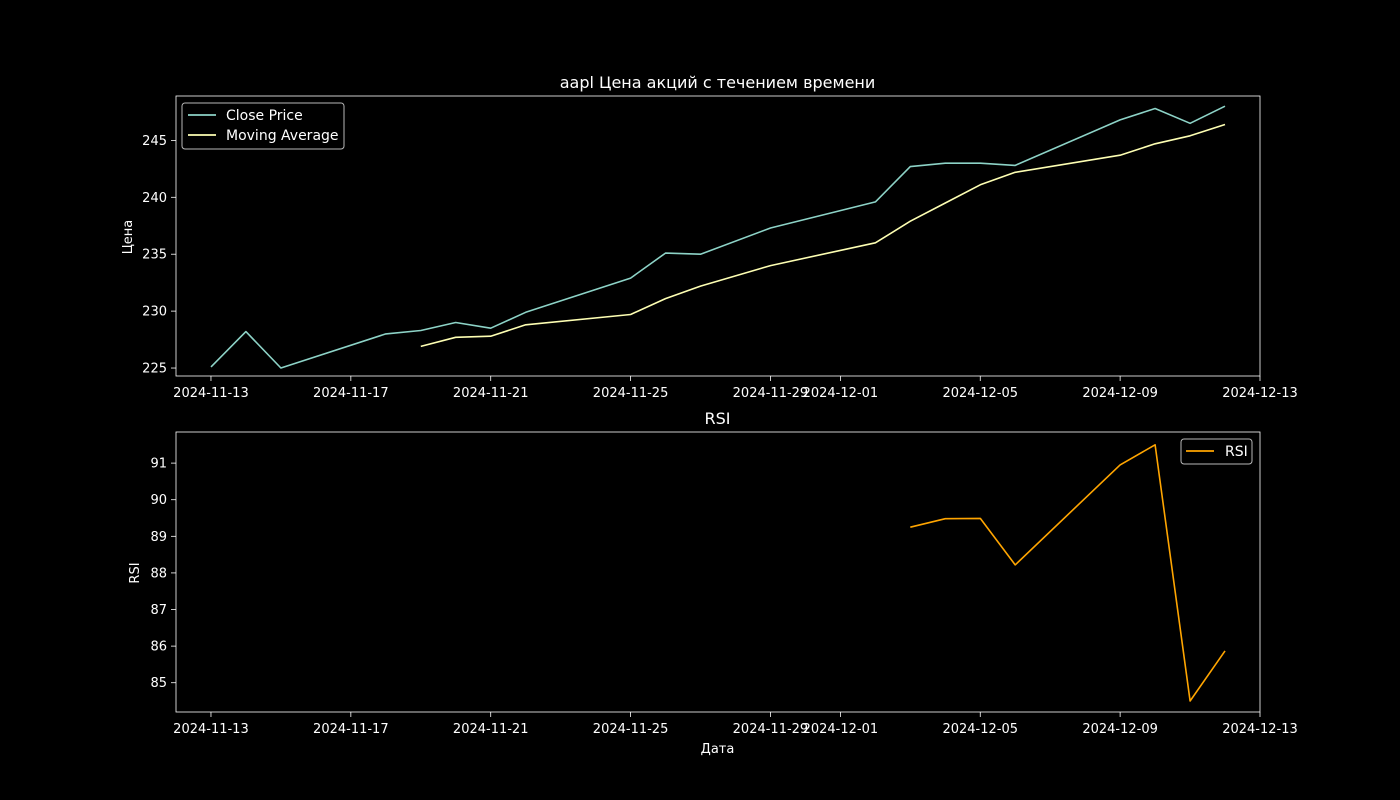 The height and width of the screenshot is (800, 1400). Describe the element at coordinates (158, 610) in the screenshot. I see `y-tick-label: 87` at that location.